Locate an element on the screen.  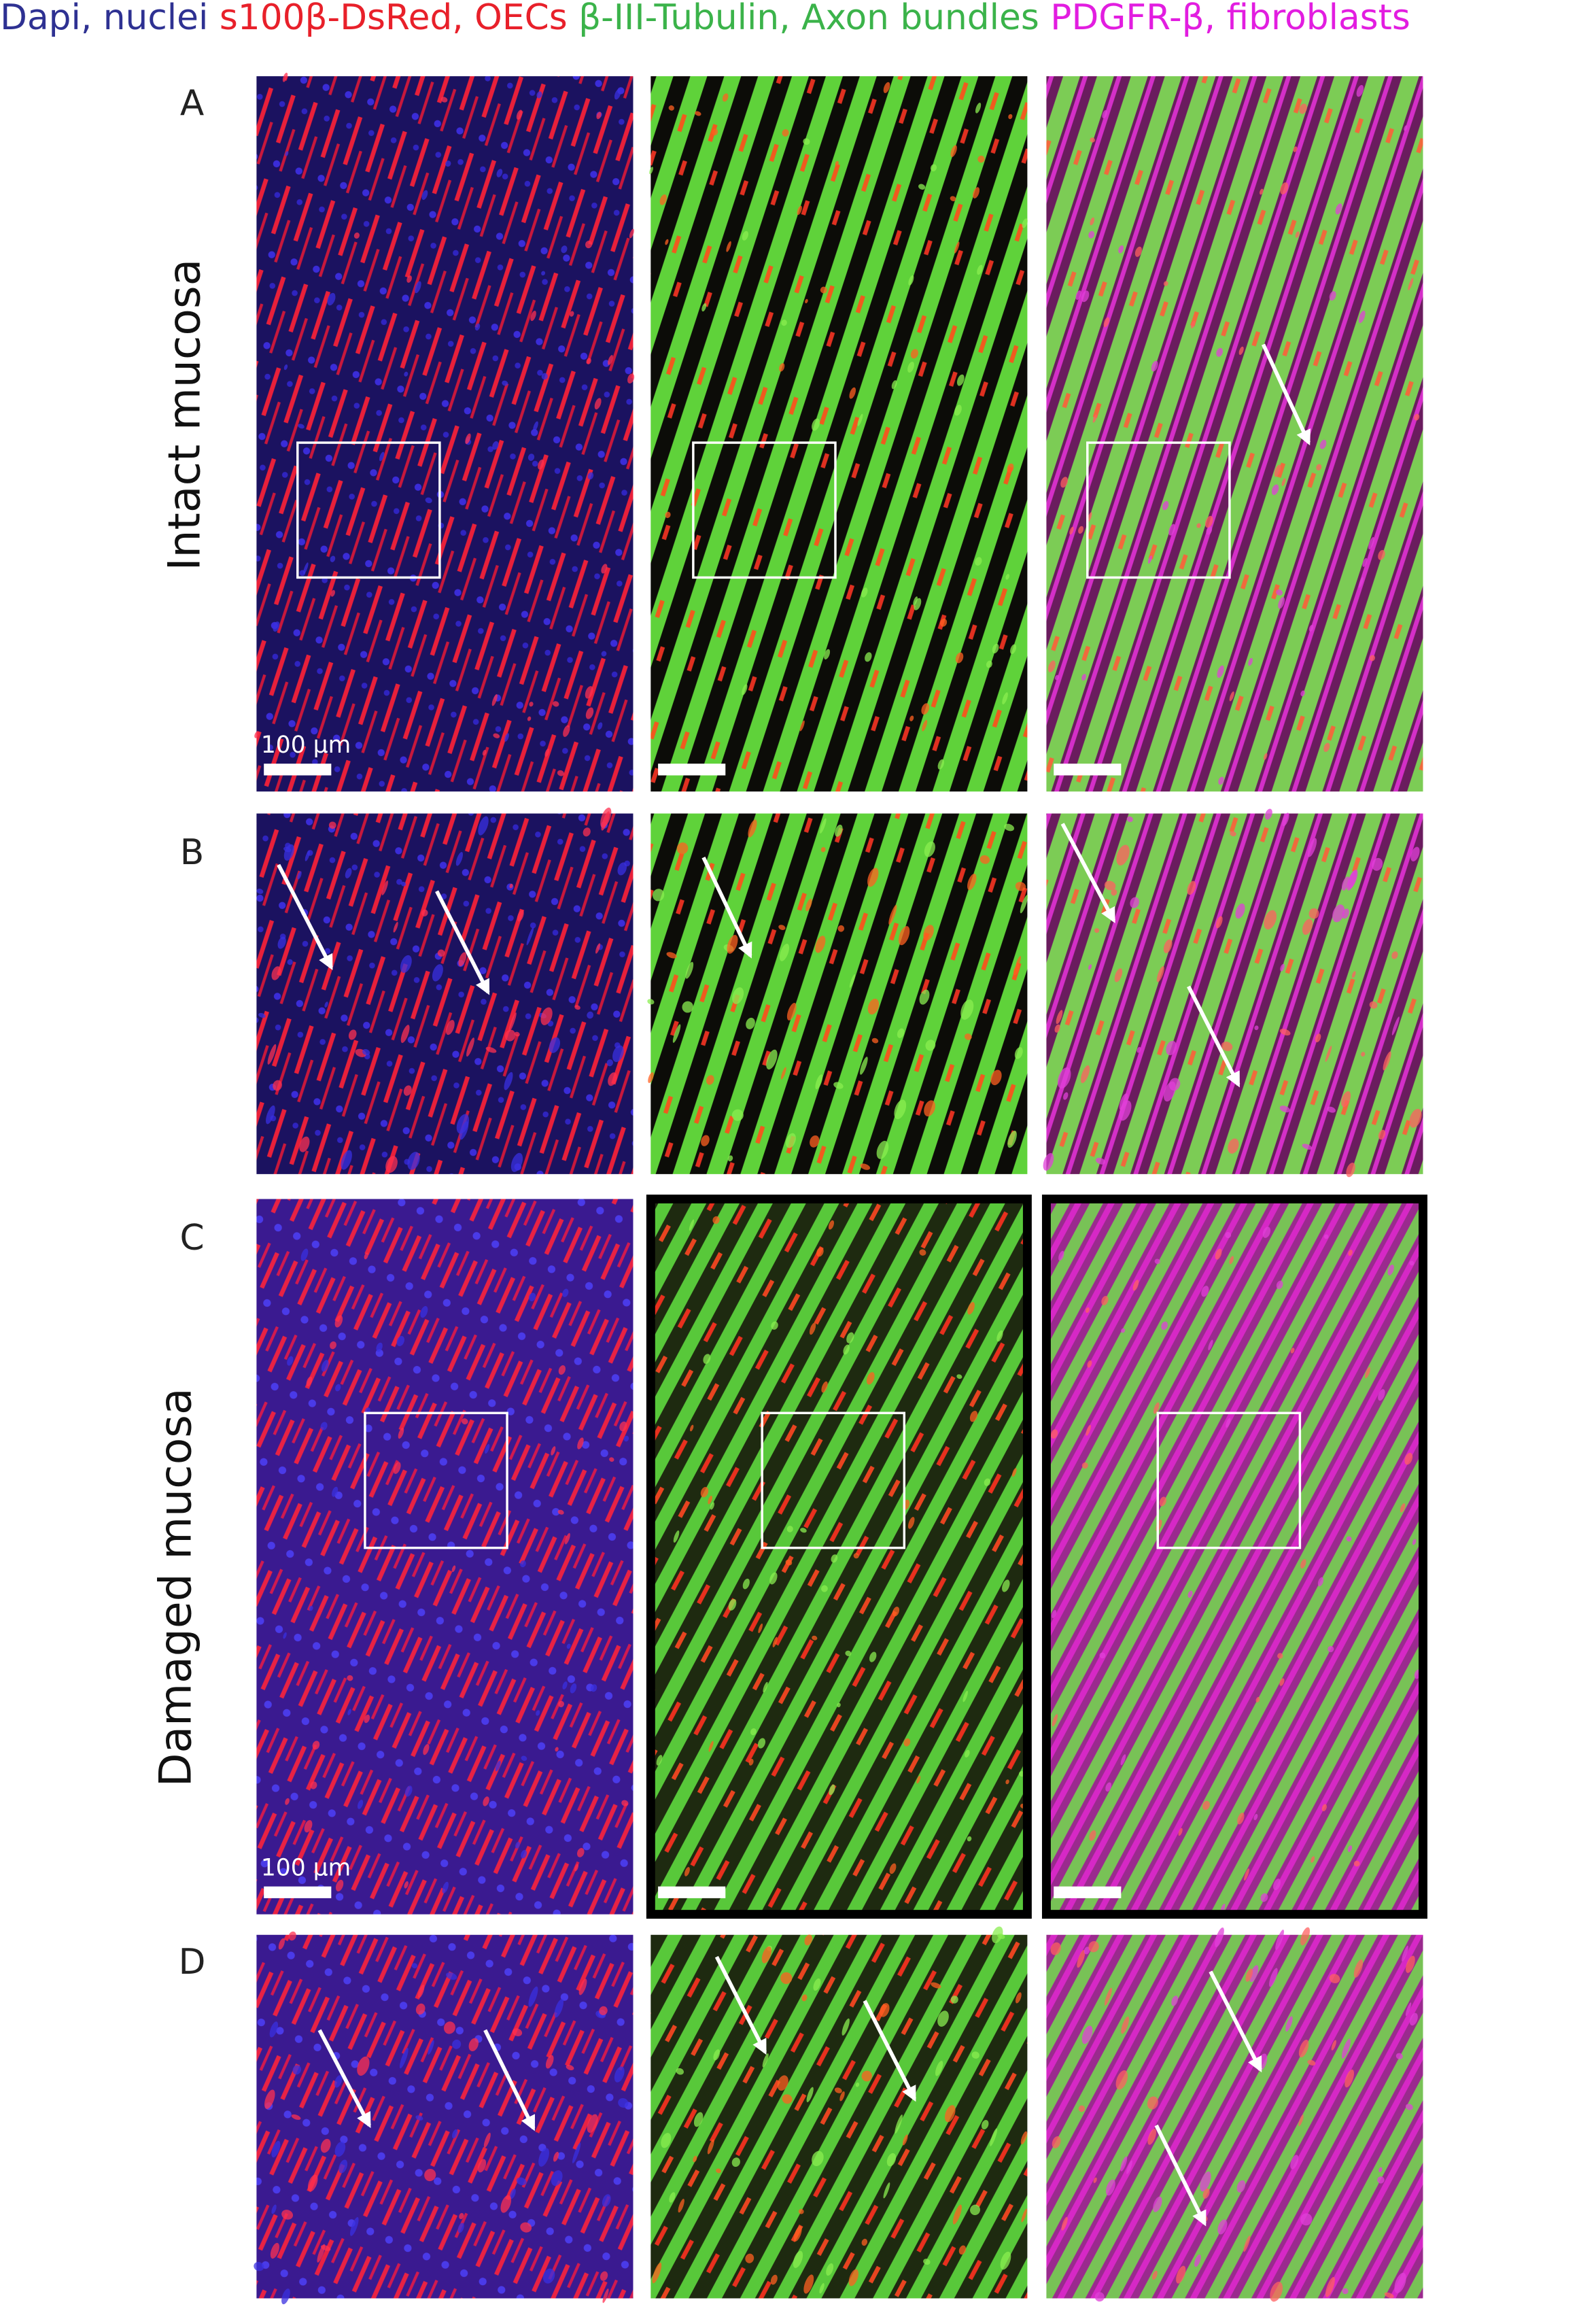
panel-label: A is located at coordinates (192, 103).